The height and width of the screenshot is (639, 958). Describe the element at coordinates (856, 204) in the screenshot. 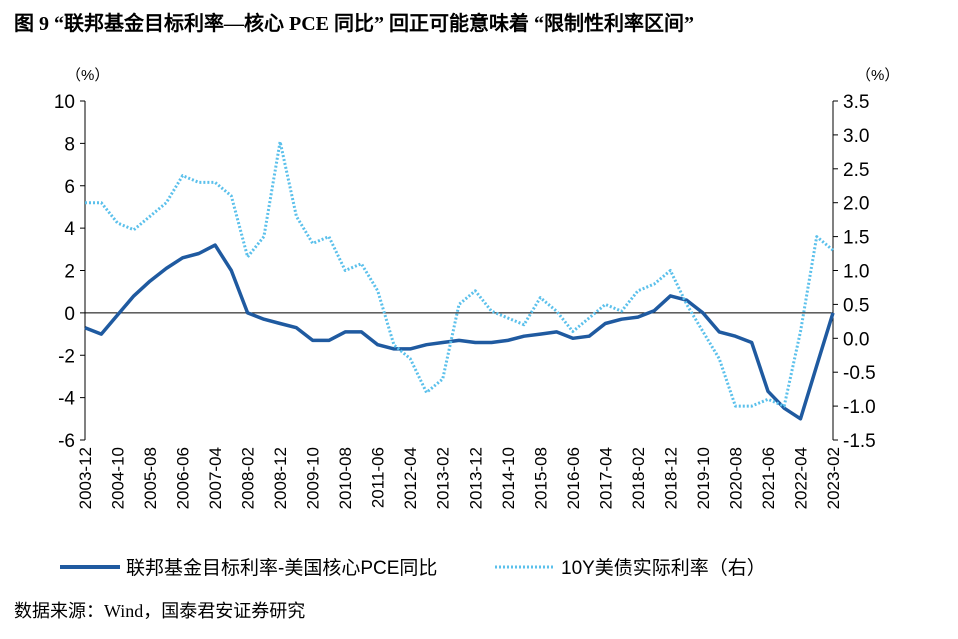

I see `y2-tick-label: 2.0` at that location.